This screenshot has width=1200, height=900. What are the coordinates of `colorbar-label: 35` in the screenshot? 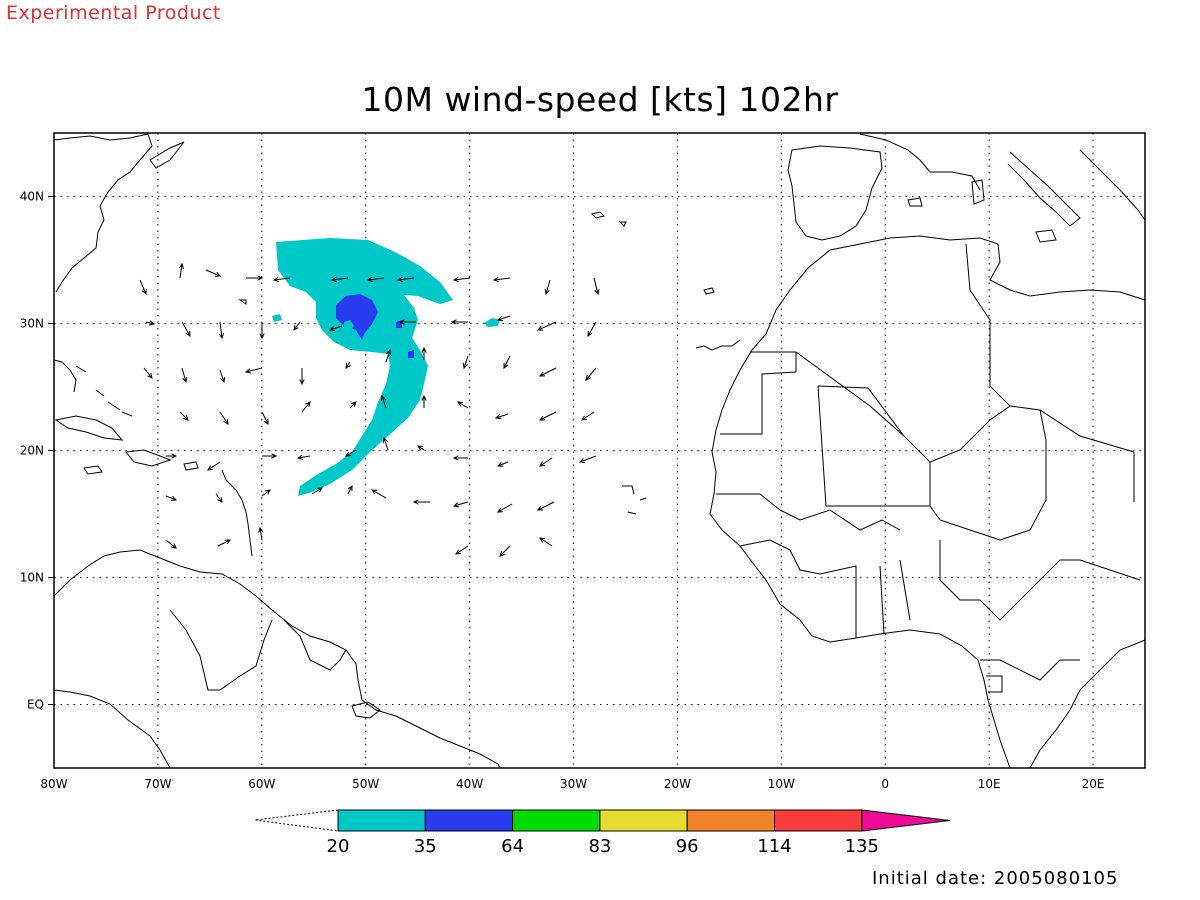 It's located at (425, 846).